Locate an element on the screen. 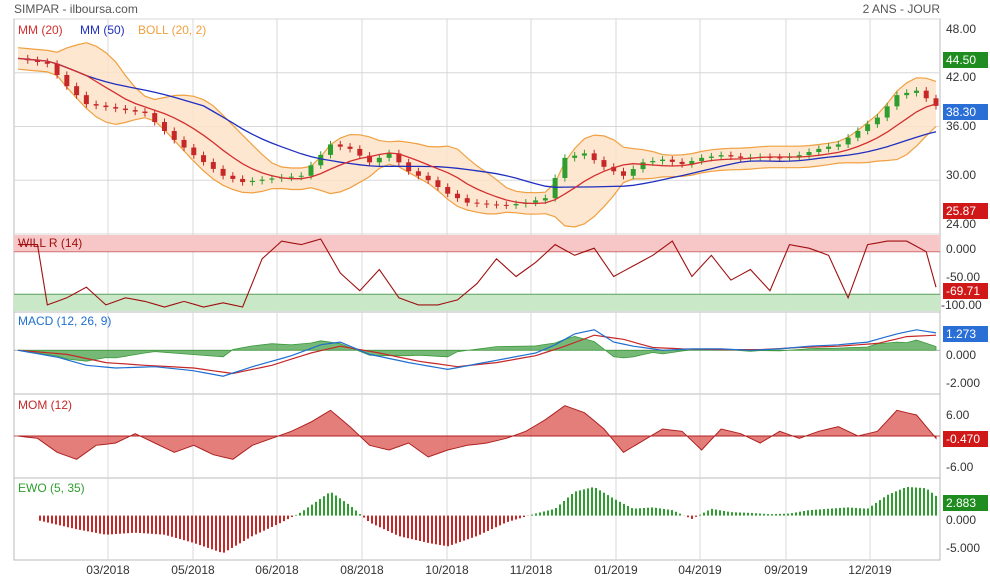  price-tick: 24.00 is located at coordinates (961, 224).